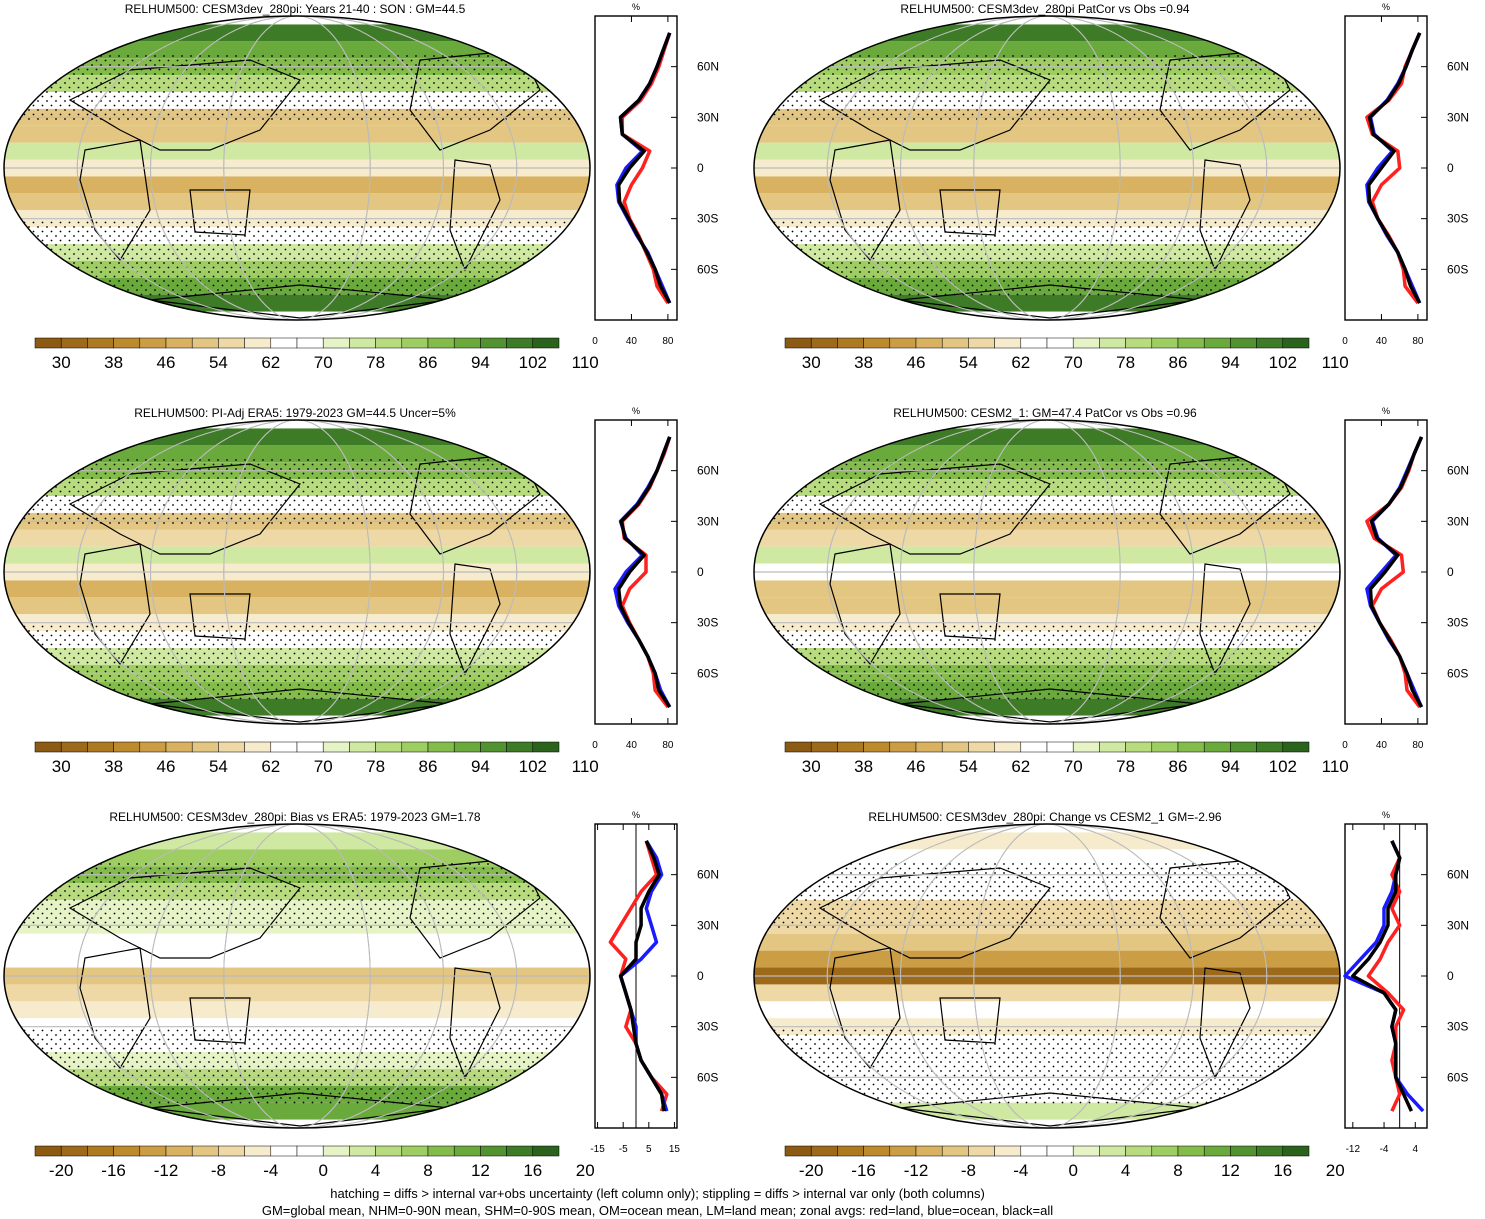 This screenshot has width=1485, height=1219. I want to click on colorbar-label: -12, so click(166, 1170).